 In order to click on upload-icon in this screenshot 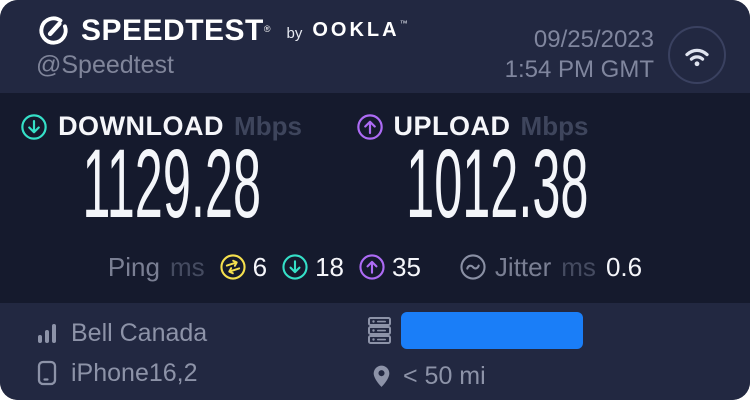, I will do `click(369, 126)`.